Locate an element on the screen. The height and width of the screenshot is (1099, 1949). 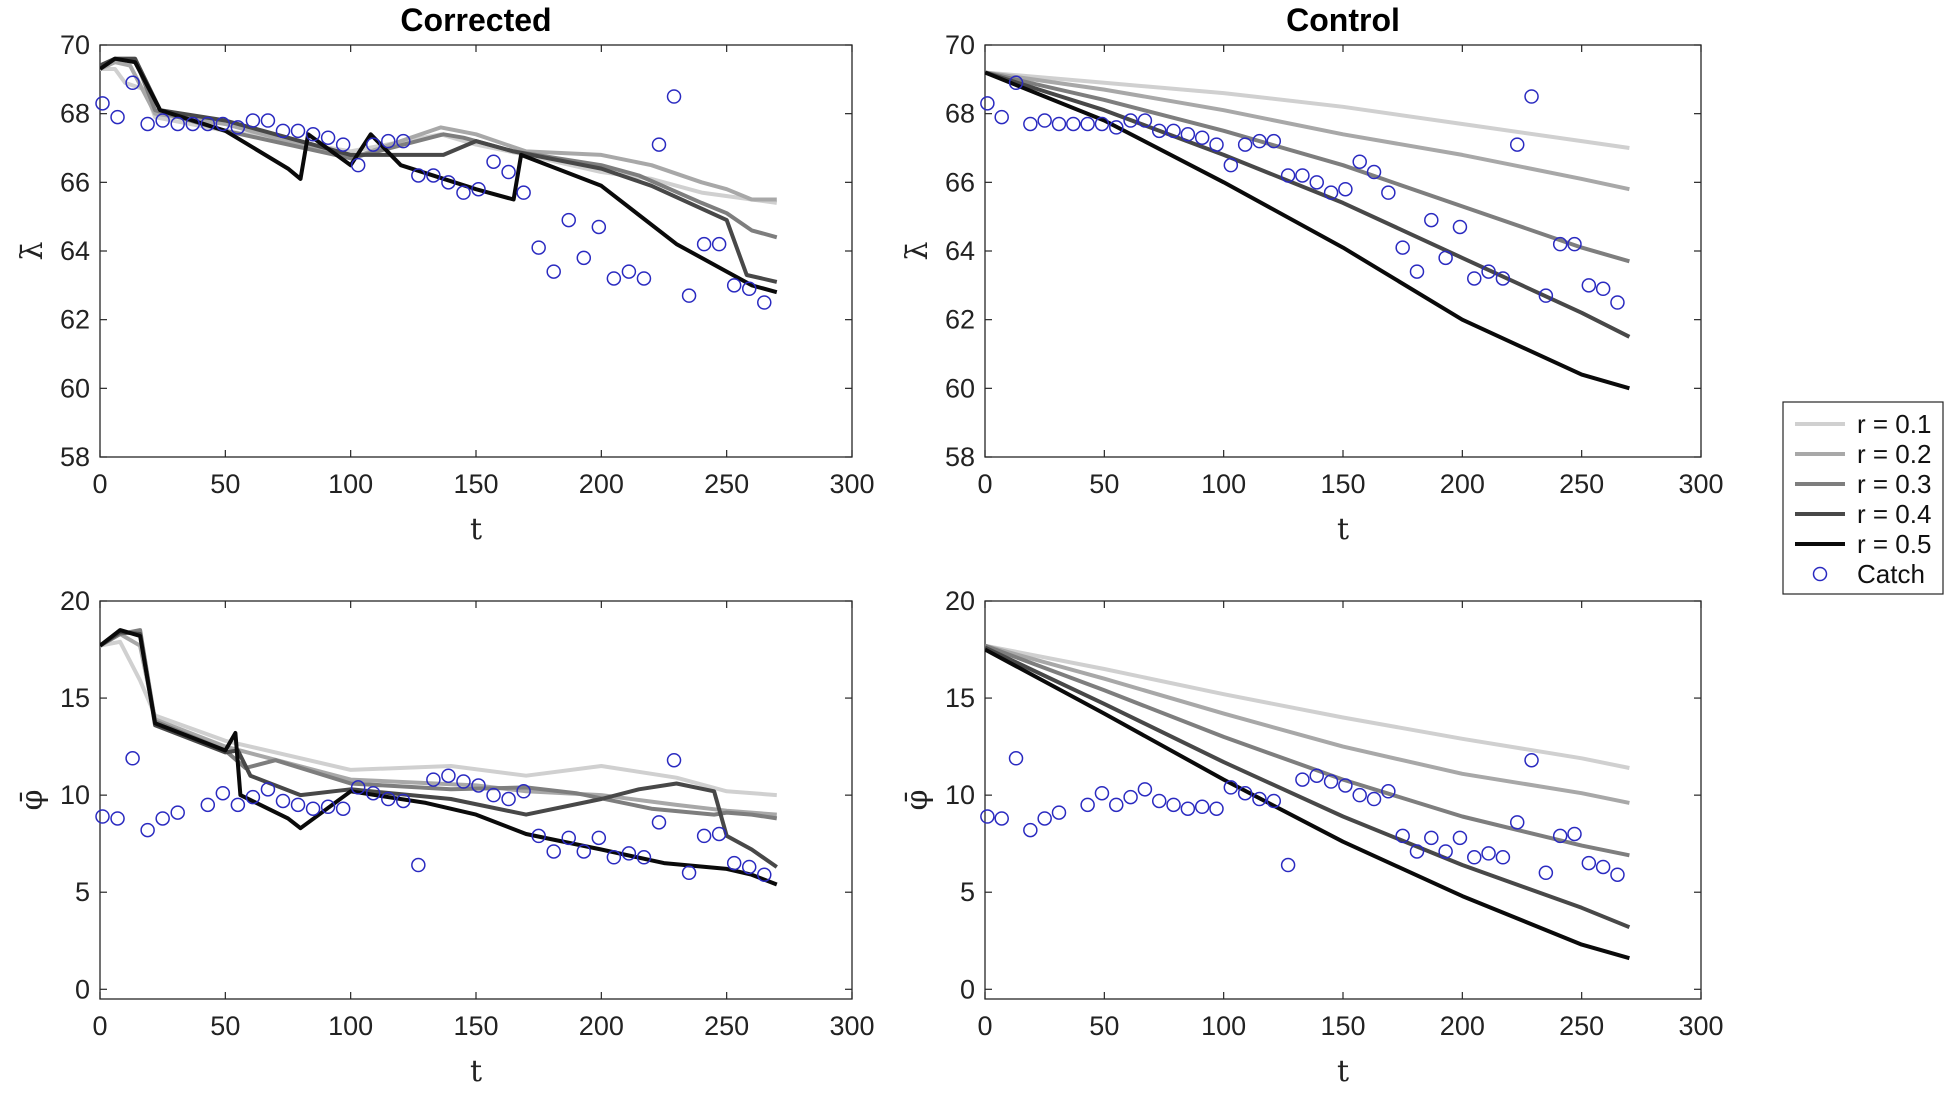
x-axis-label: t is located at coordinates (476, 529).